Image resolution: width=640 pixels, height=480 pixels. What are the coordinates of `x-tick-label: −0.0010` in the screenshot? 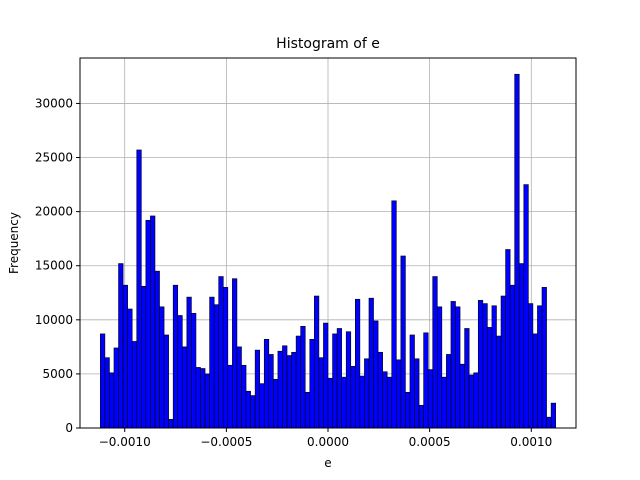 It's located at (125, 442).